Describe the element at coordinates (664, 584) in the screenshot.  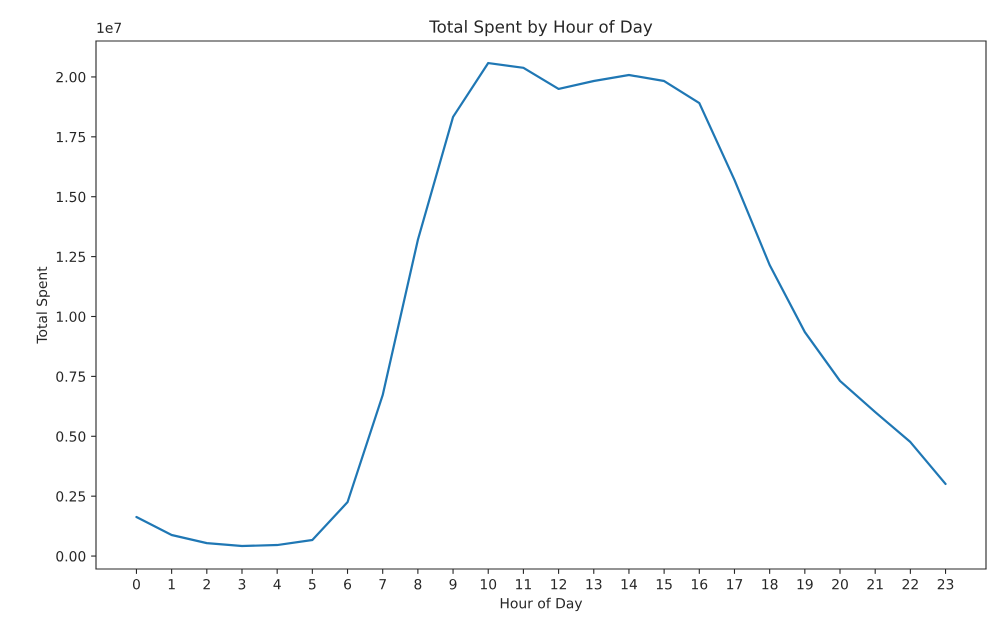
I see `x-tick-label: 15` at that location.